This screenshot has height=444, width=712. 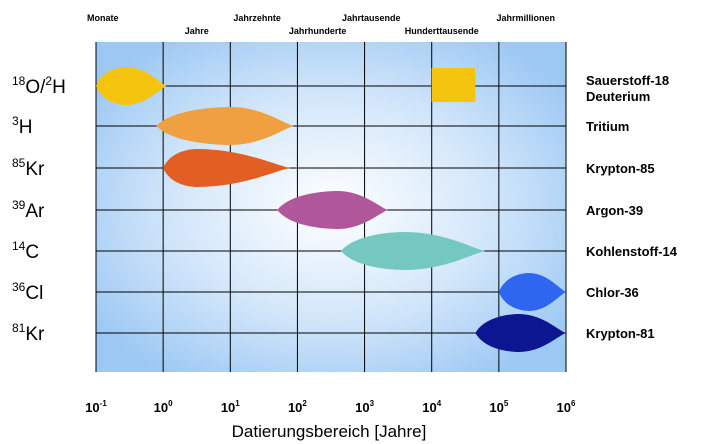 What do you see at coordinates (318, 31) in the screenshot?
I see `timescale-label: Jahrhunderte` at bounding box center [318, 31].